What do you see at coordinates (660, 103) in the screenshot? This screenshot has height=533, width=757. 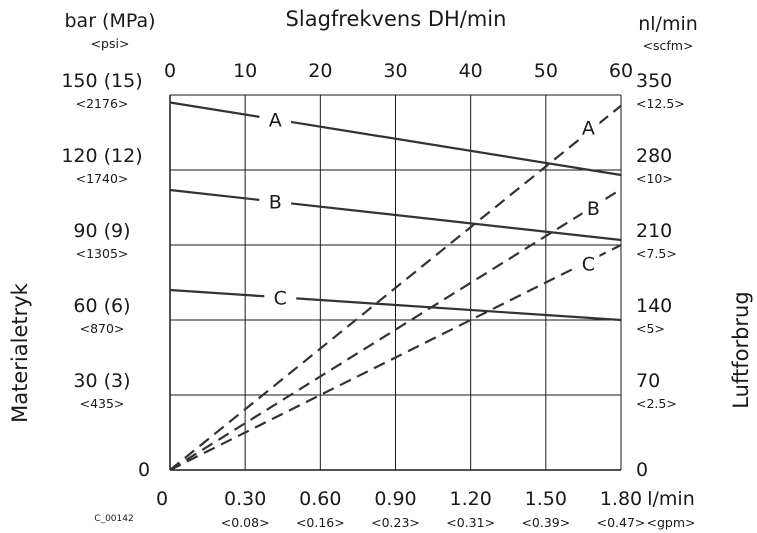 I see `right-tick-sub-5: <12.5>` at bounding box center [660, 103].